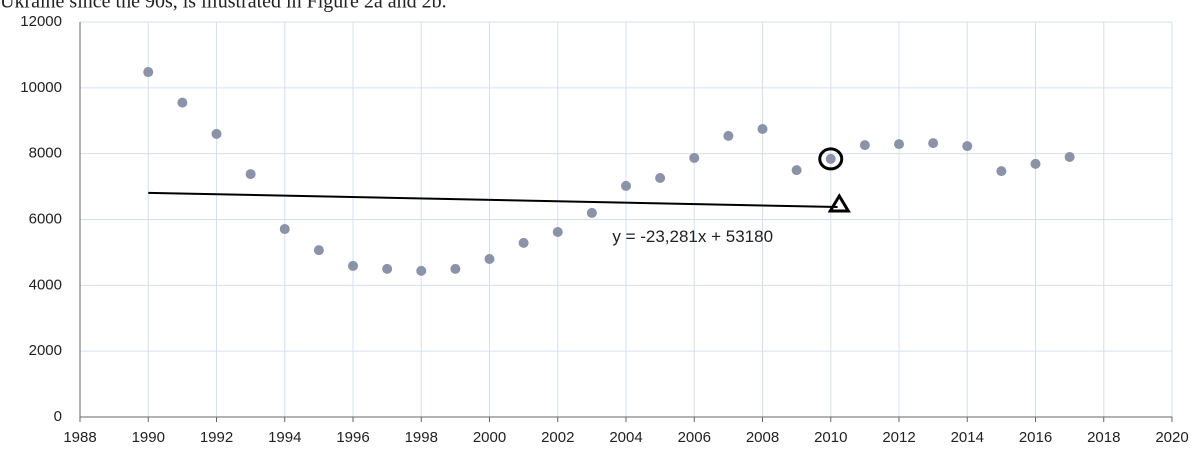 Image resolution: width=1196 pixels, height=450 pixels. Describe the element at coordinates (898, 437) in the screenshot. I see `x-tick-label: 2012` at that location.